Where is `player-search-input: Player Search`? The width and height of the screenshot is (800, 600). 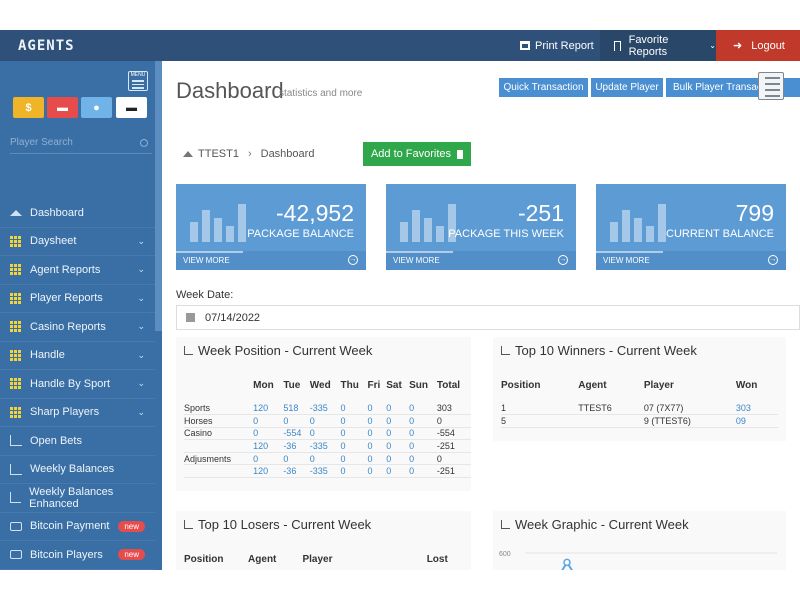
player-search-input: Player Search is located at coordinates (81, 143).